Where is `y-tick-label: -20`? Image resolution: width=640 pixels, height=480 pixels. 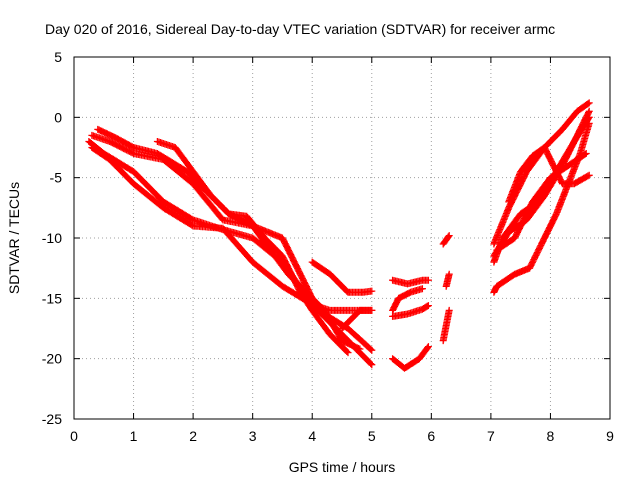 y-tick-label: -20 is located at coordinates (52, 359).